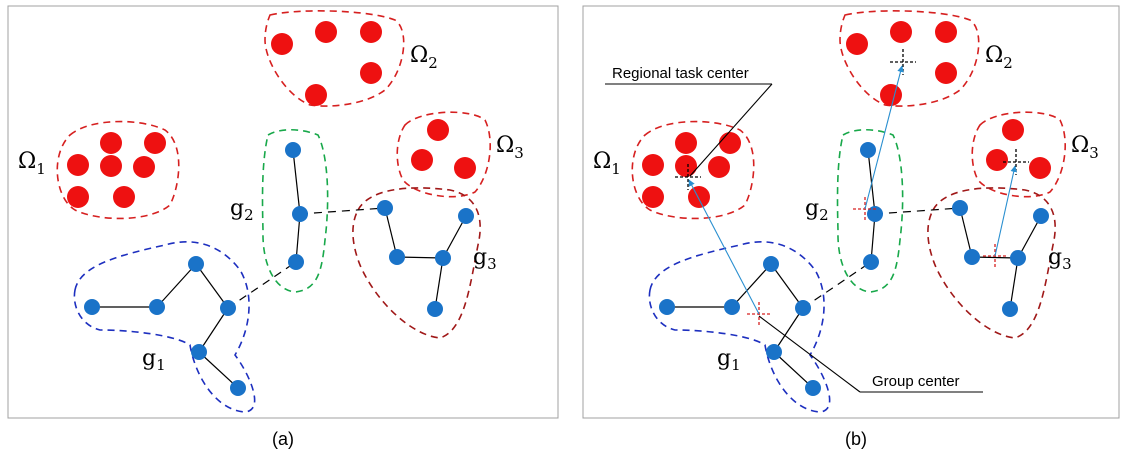 This screenshot has width=1127, height=455. Describe the element at coordinates (916, 381) in the screenshot. I see `group-center-label: Group center` at that location.